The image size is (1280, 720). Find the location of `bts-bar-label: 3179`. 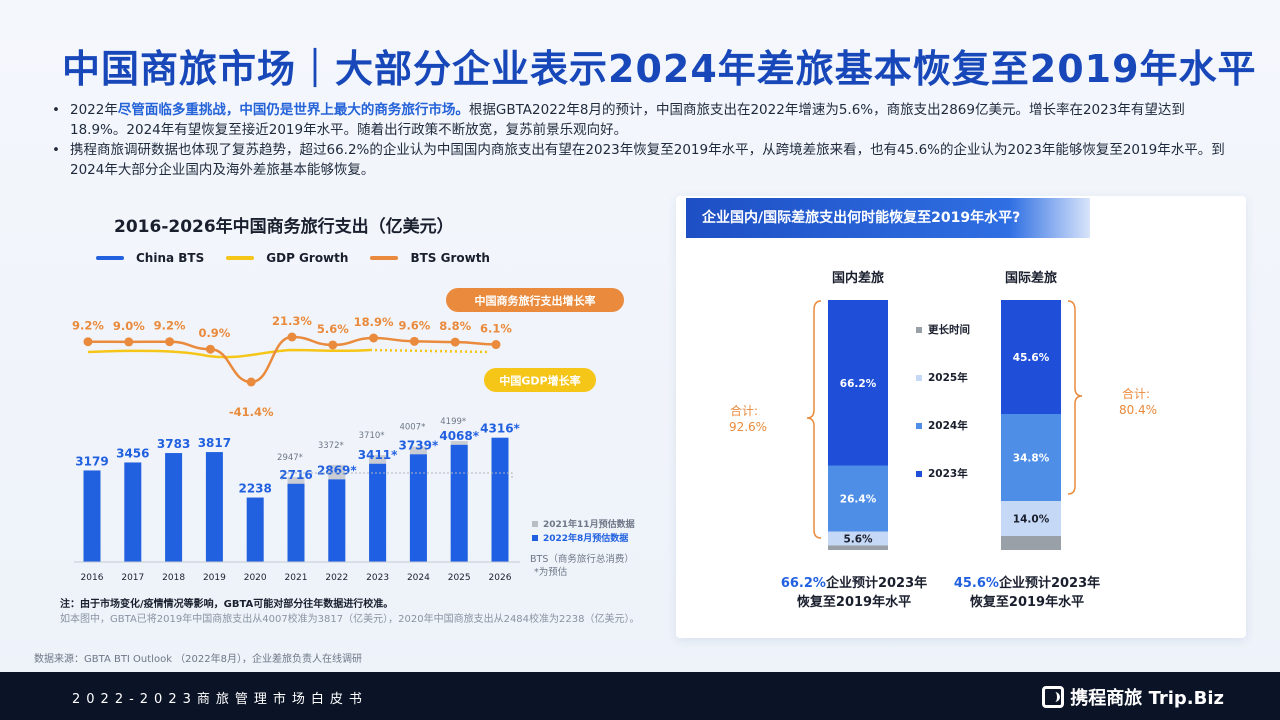

bts-bar-label: 3179 is located at coordinates (91, 461).